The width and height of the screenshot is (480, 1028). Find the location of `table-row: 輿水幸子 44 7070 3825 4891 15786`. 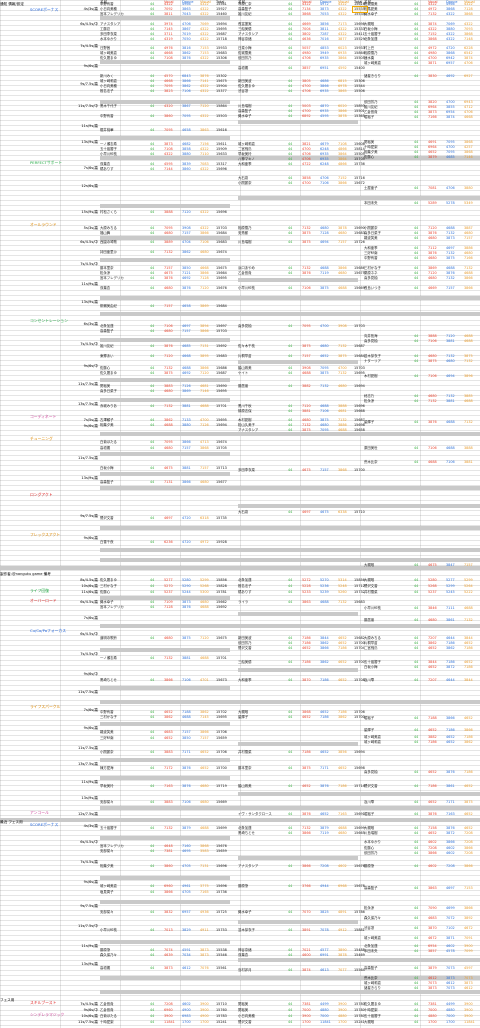

table-row: 輿水幸子 44 7070 3825 4891 15786 is located at coordinates (303, 912).